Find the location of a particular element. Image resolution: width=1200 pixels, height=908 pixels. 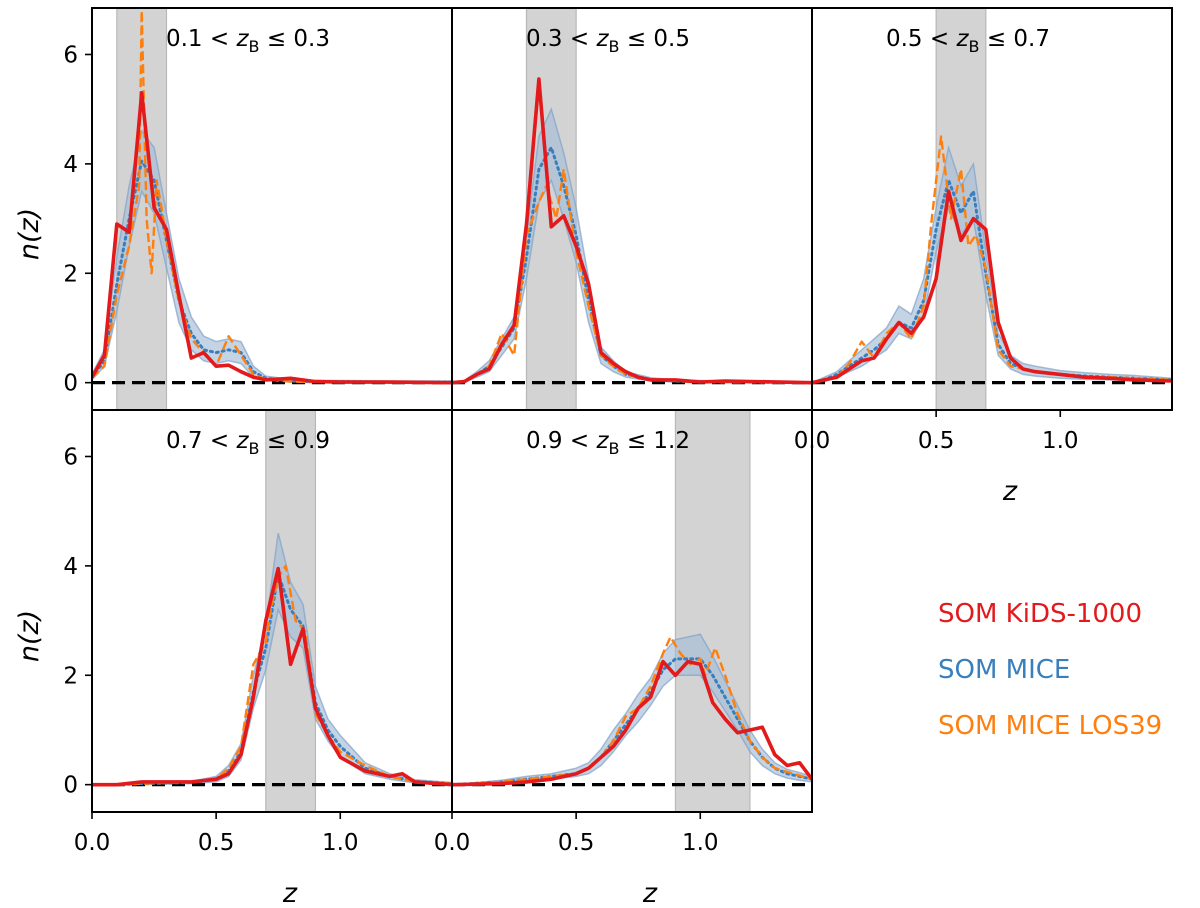

legend: SOM KiDS-1000 SOM MICE SOM MICE LOS39 is located at coordinates (1050, 670).